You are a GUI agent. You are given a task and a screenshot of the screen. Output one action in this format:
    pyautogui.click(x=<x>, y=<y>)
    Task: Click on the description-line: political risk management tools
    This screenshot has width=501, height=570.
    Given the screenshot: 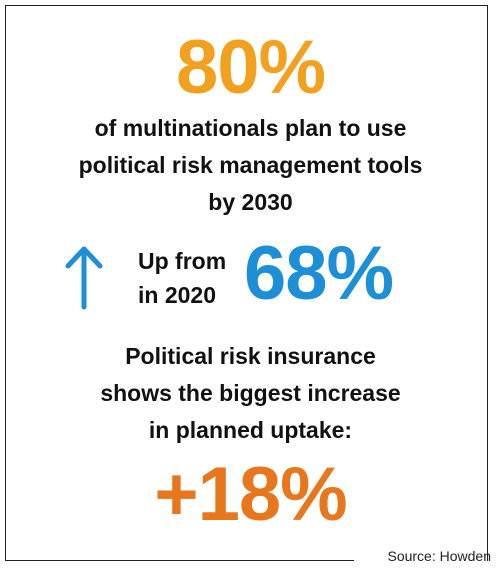 What is the action you would take?
    pyautogui.click(x=250, y=165)
    